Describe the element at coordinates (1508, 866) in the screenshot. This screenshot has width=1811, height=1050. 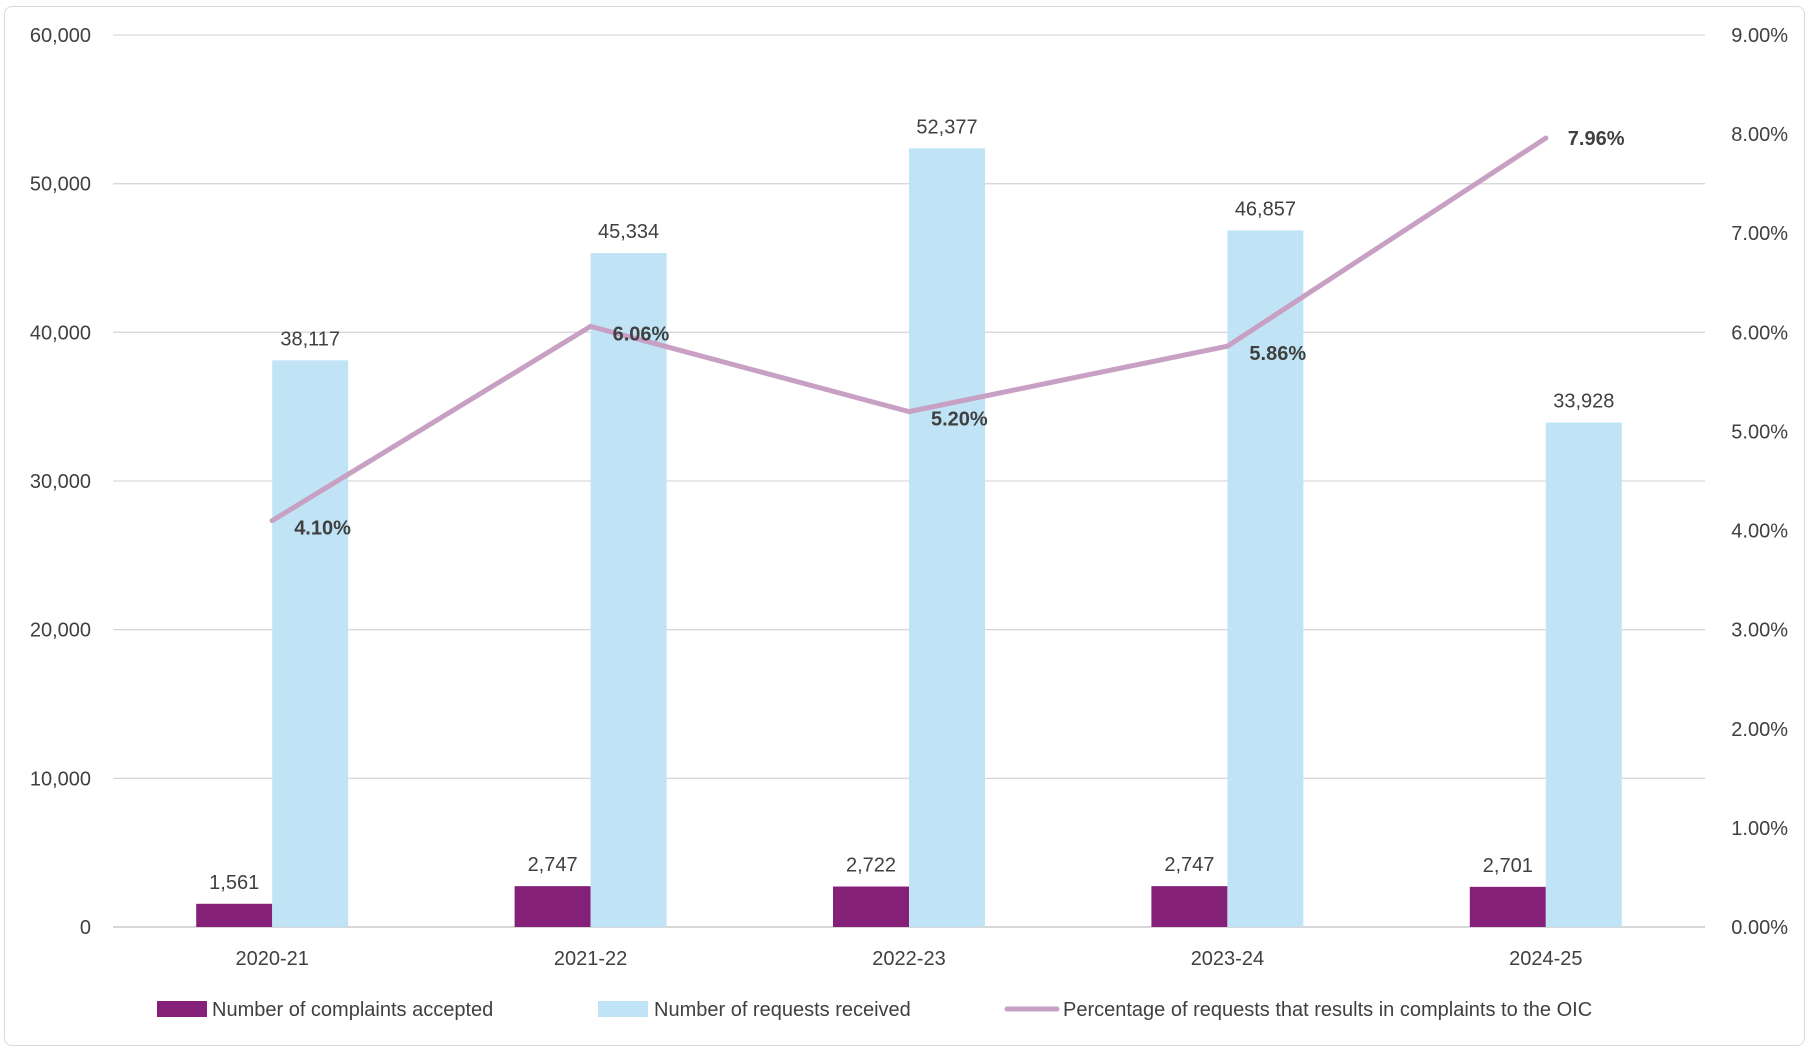
I see `data-label-complaints: 2,701` at that location.